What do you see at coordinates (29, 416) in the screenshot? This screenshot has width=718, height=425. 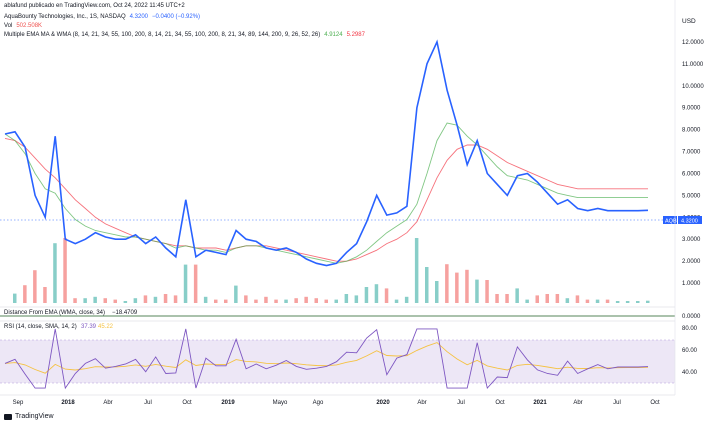 I see `footer-brand: TradingView` at bounding box center [29, 416].